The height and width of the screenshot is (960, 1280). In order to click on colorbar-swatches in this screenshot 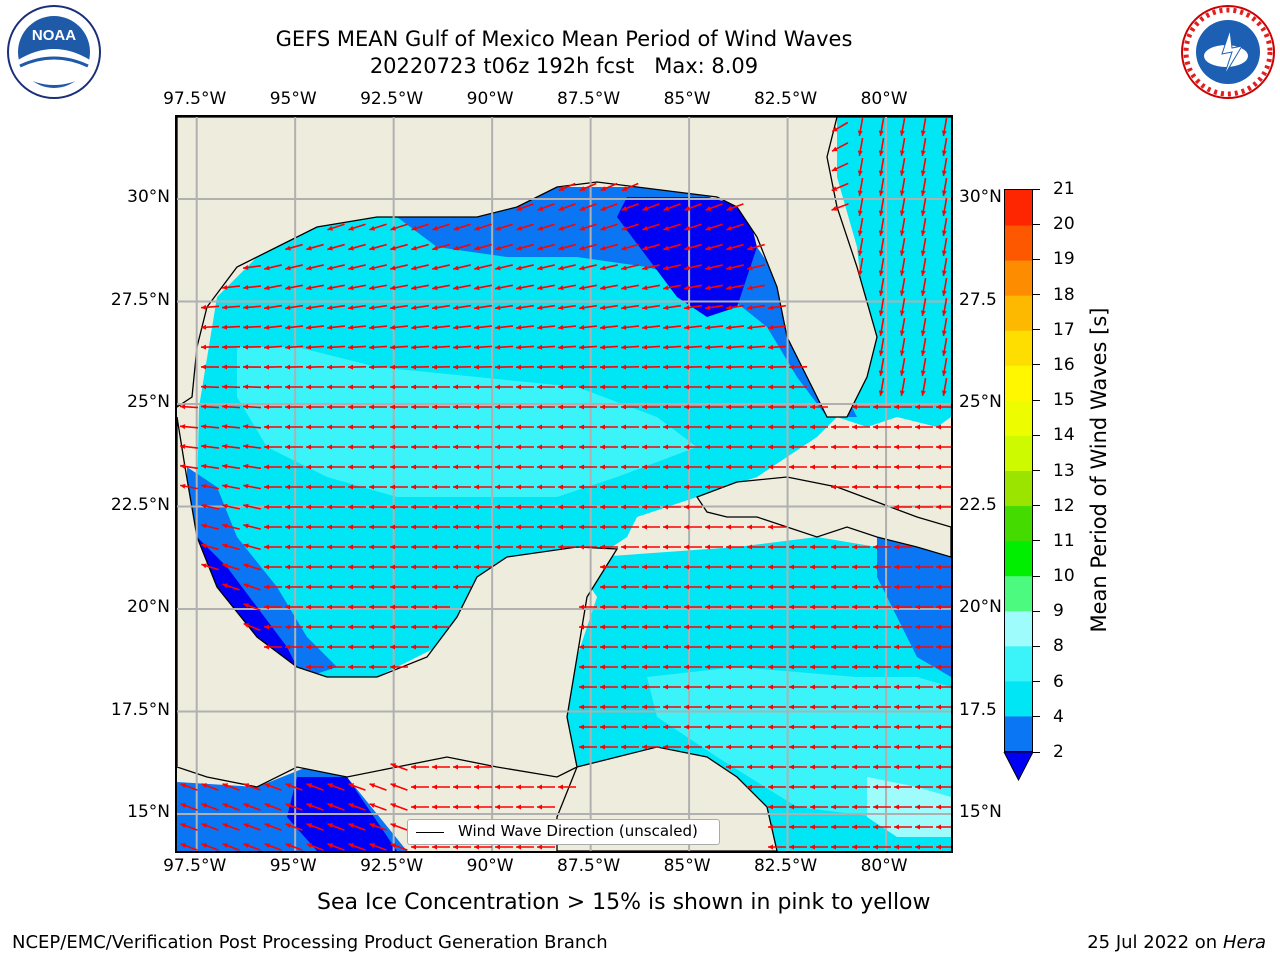, I will do `click(1018, 471)`.